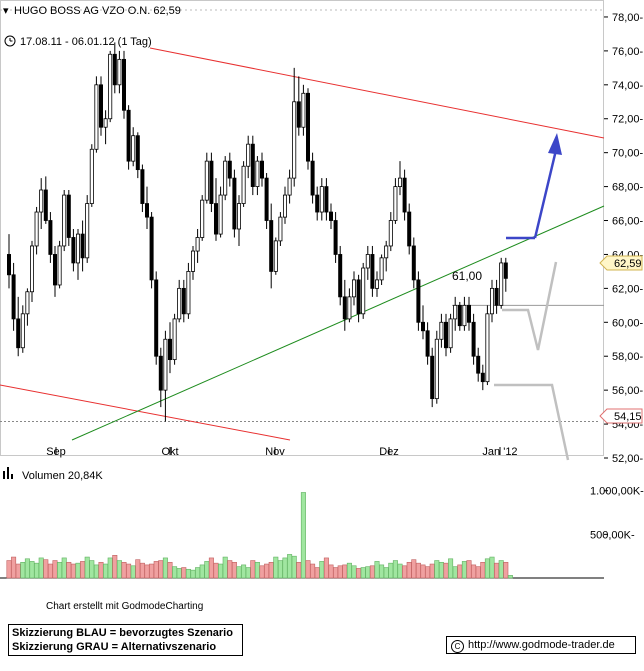 The width and height of the screenshot is (644, 671). What do you see at coordinates (62, 476) in the screenshot?
I see `volume-label: Volumen 20,84K` at bounding box center [62, 476].